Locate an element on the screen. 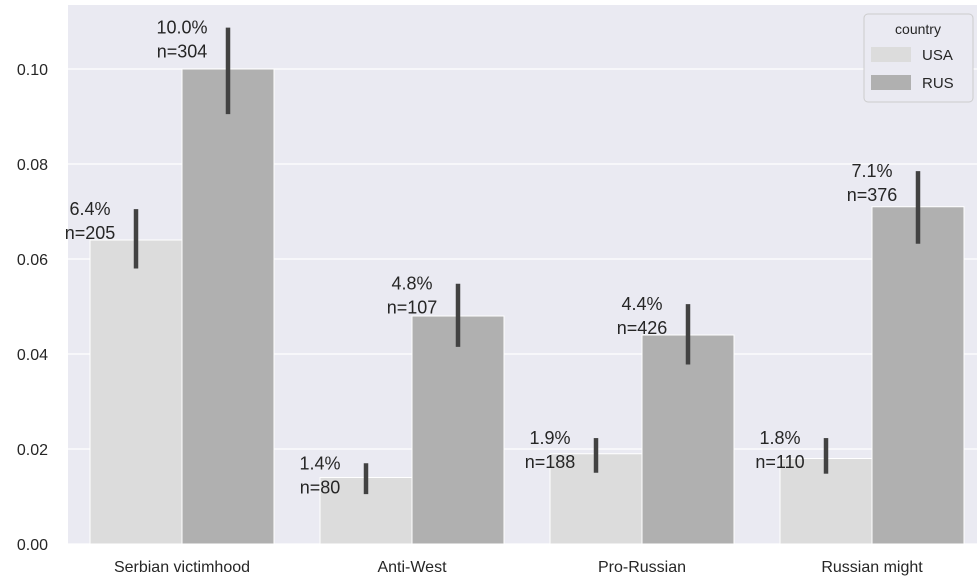 This screenshot has width=977, height=579. x-tick-label: Russian might is located at coordinates (872, 567).